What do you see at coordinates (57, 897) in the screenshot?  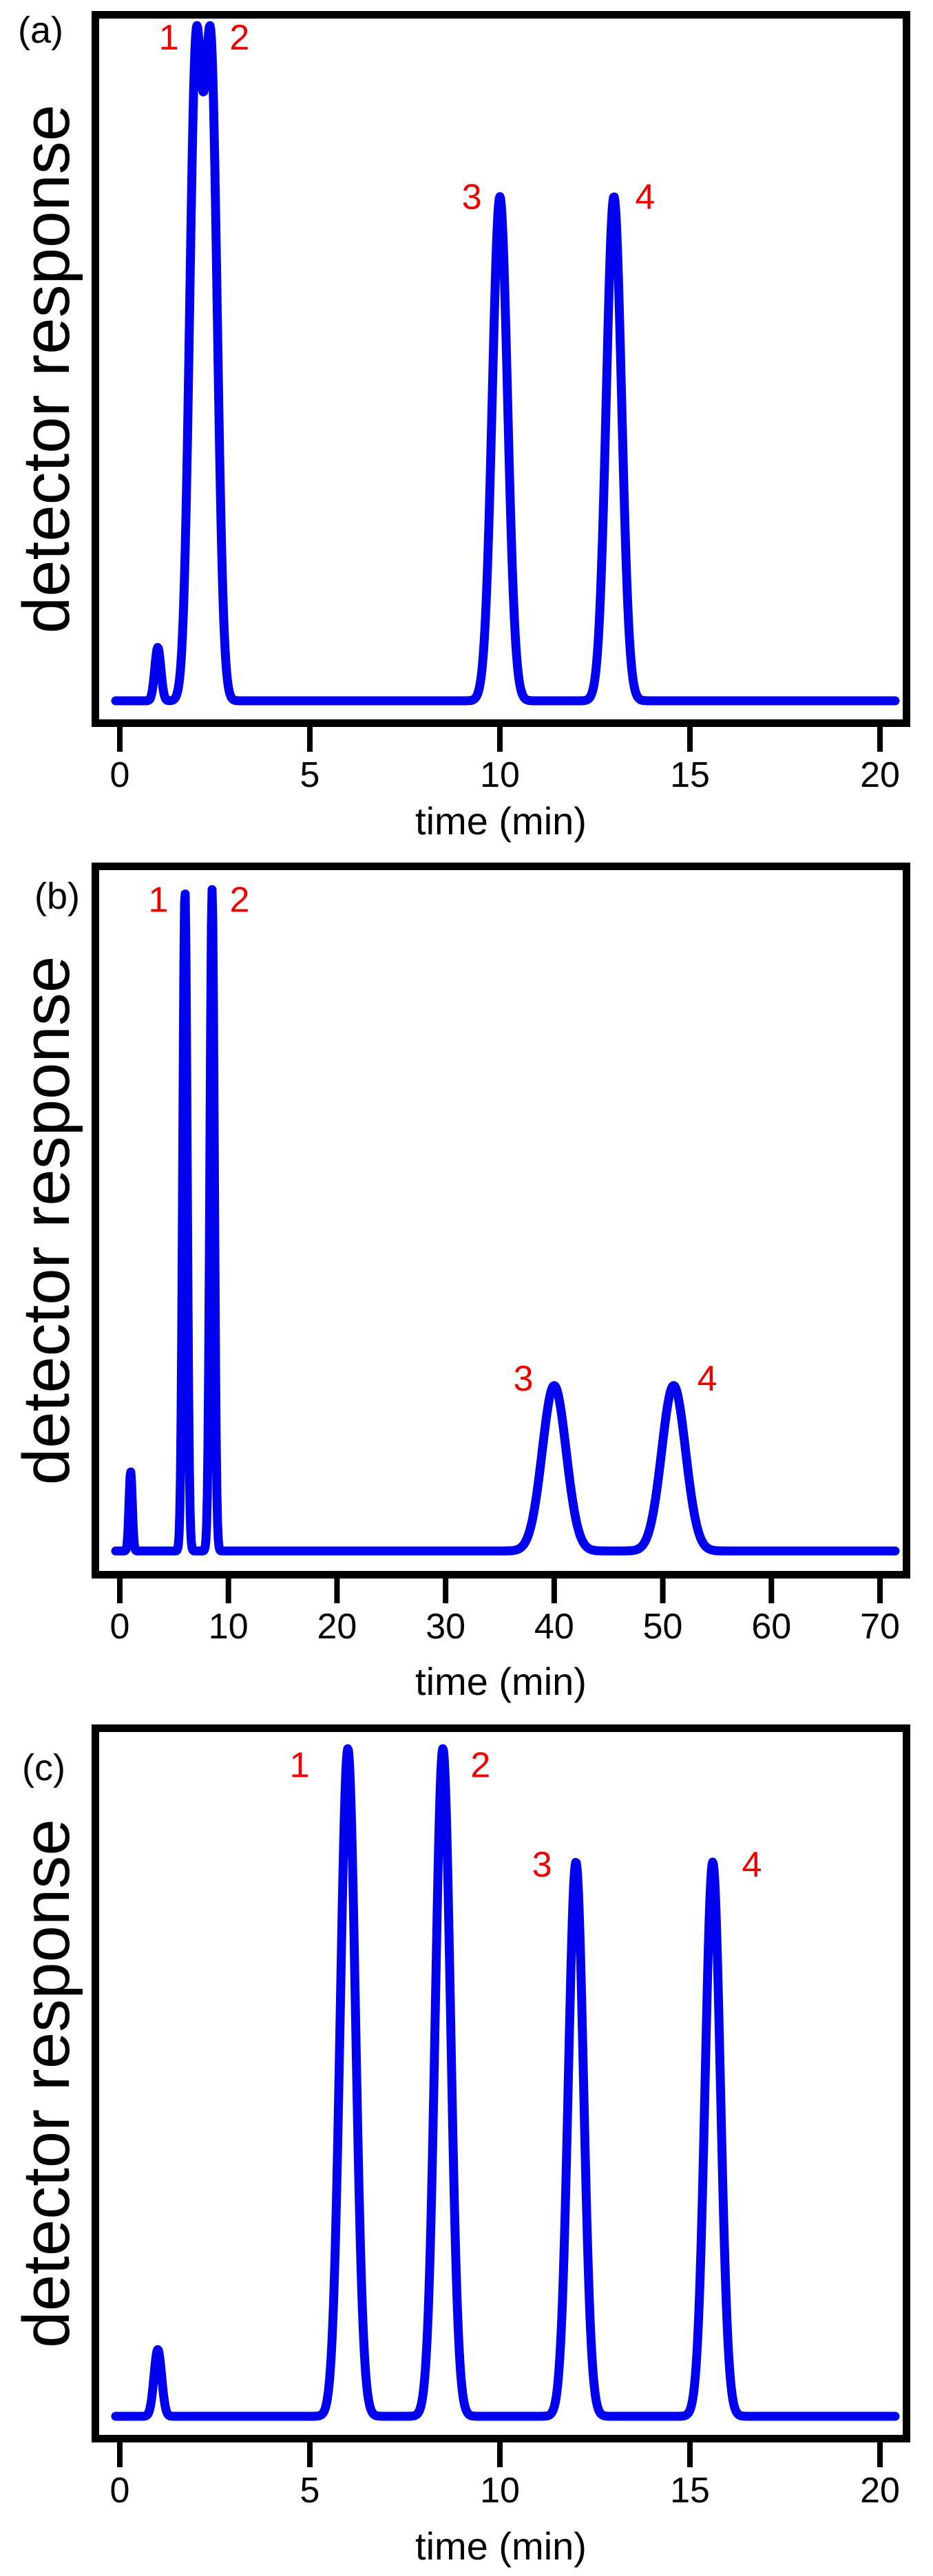 I see `panel-letter: (b)` at bounding box center [57, 897].